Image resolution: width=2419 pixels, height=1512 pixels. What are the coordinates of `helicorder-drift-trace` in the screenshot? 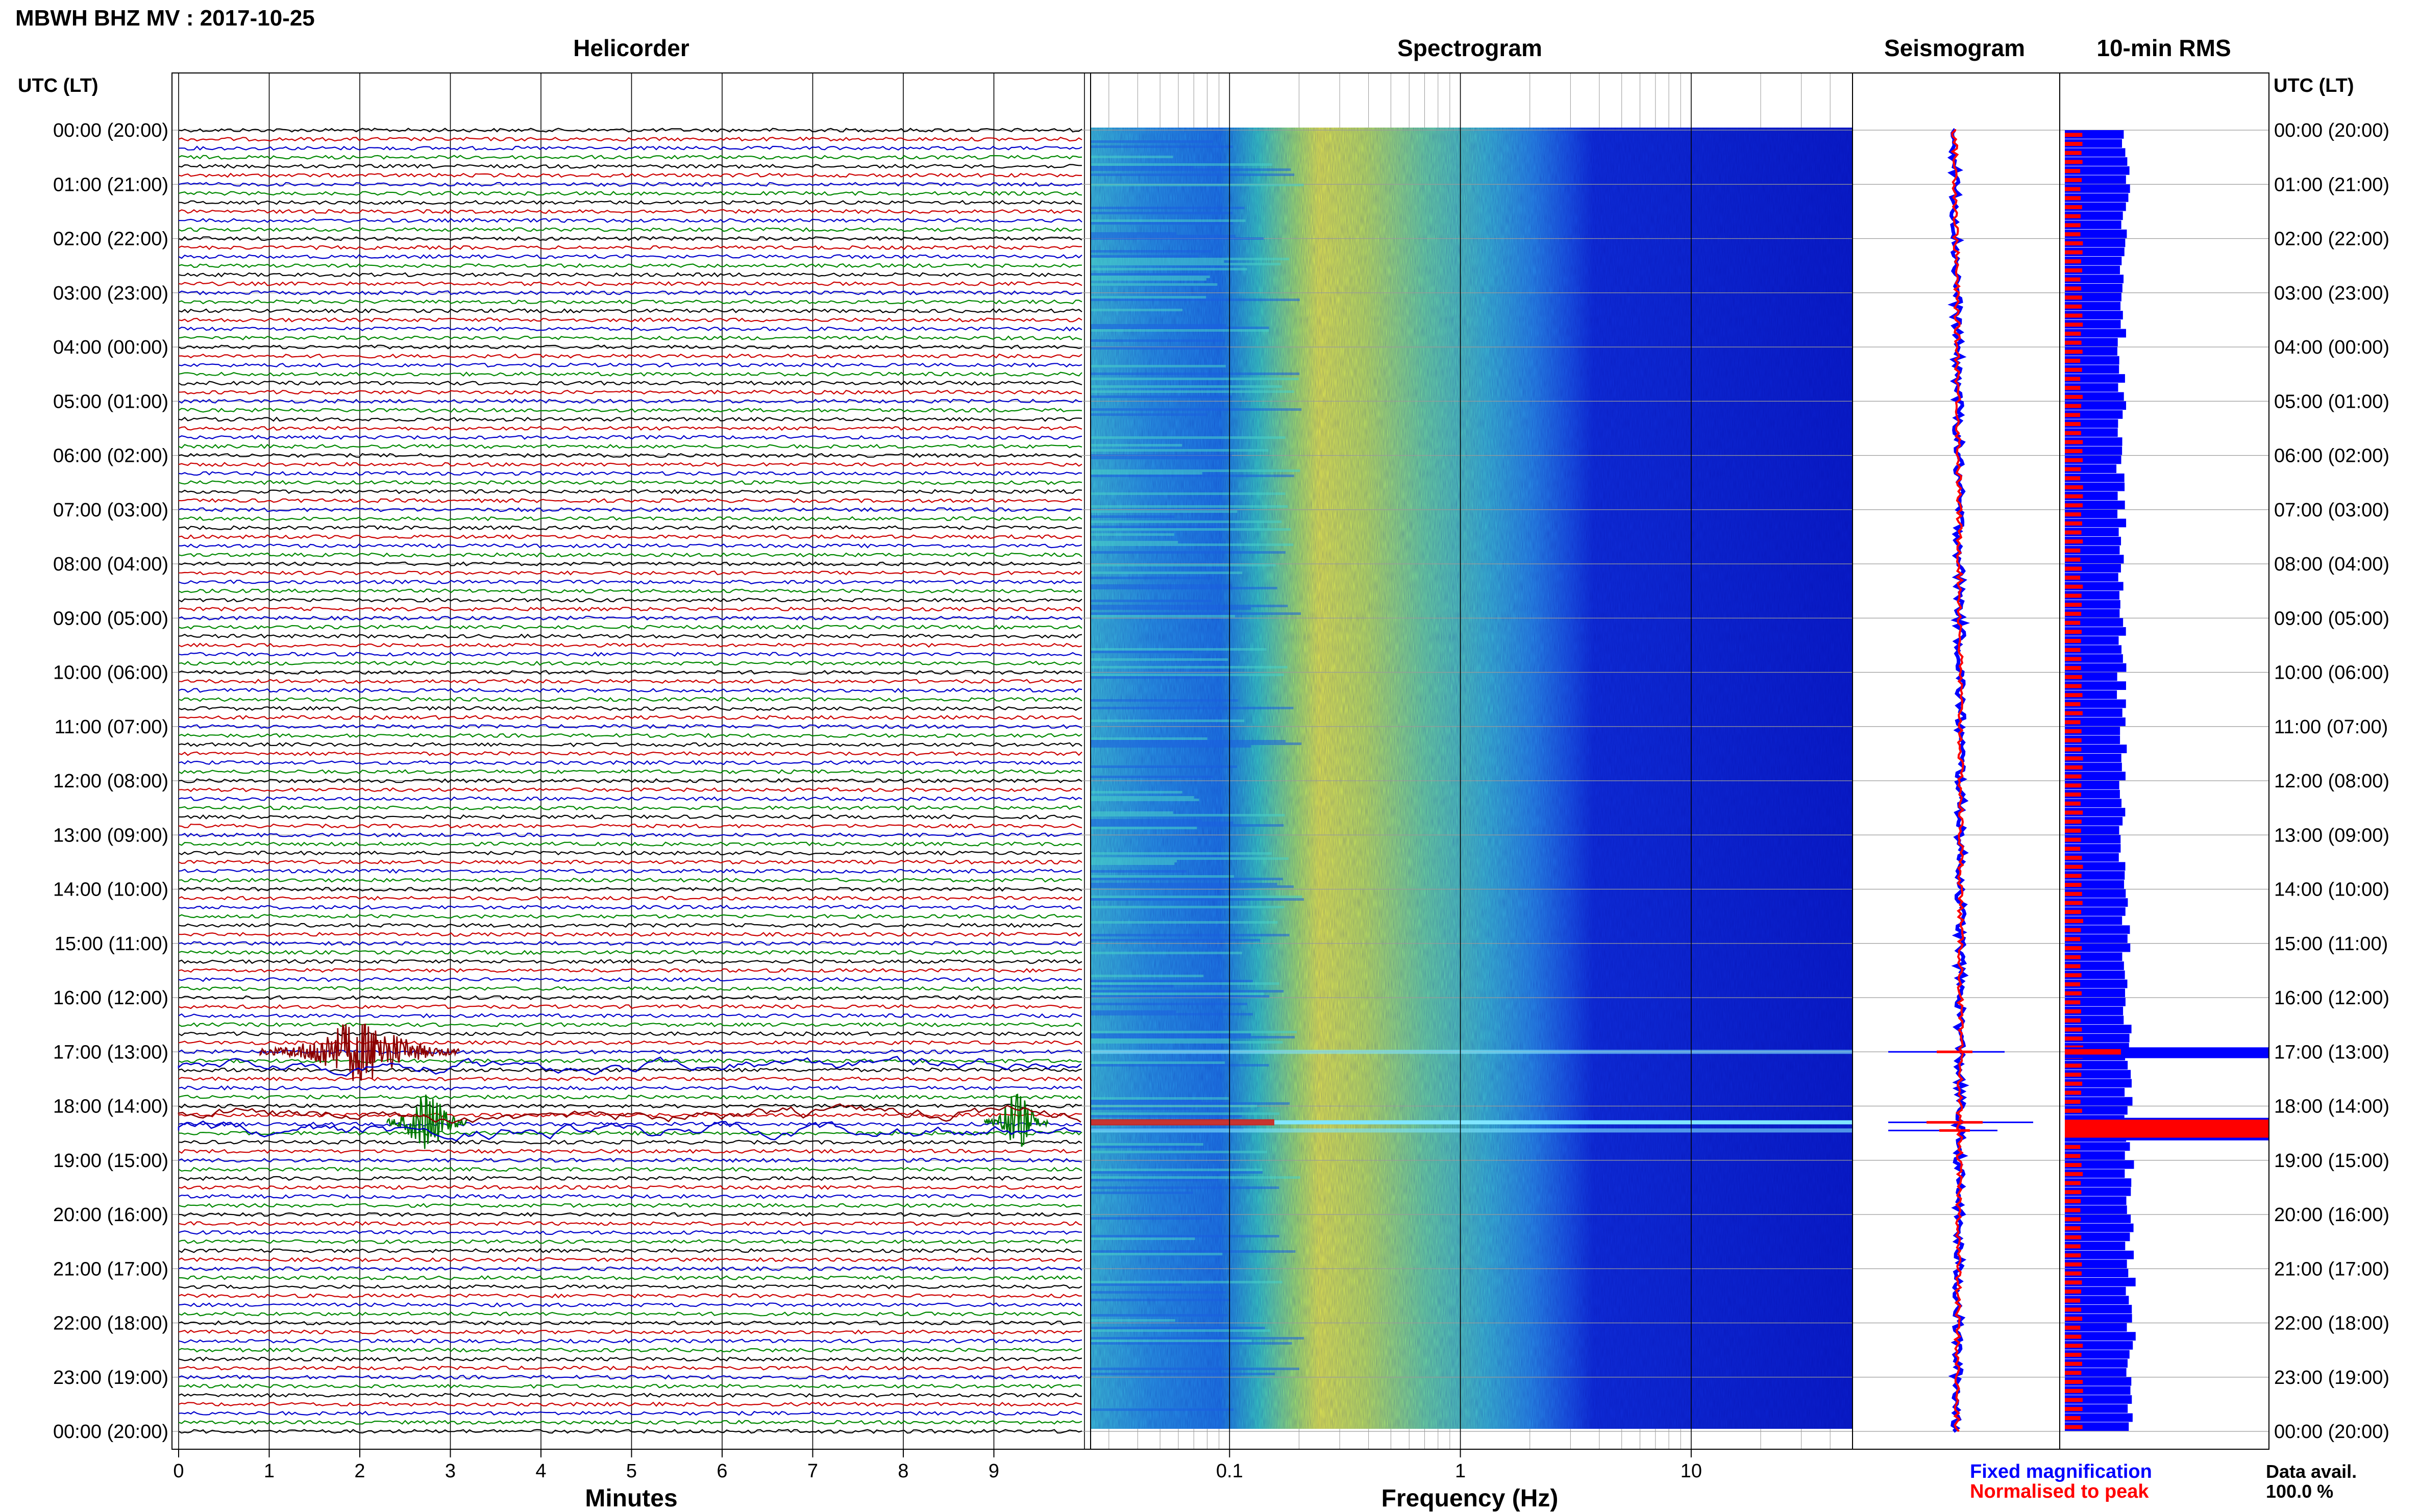 It's located at (629, 1066).